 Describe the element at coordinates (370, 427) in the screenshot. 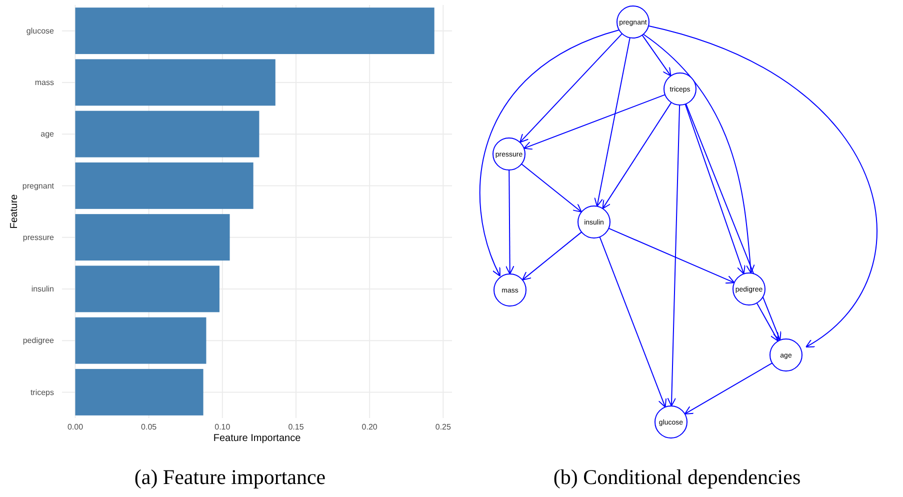

I see `x-tick-label: 0.20` at that location.